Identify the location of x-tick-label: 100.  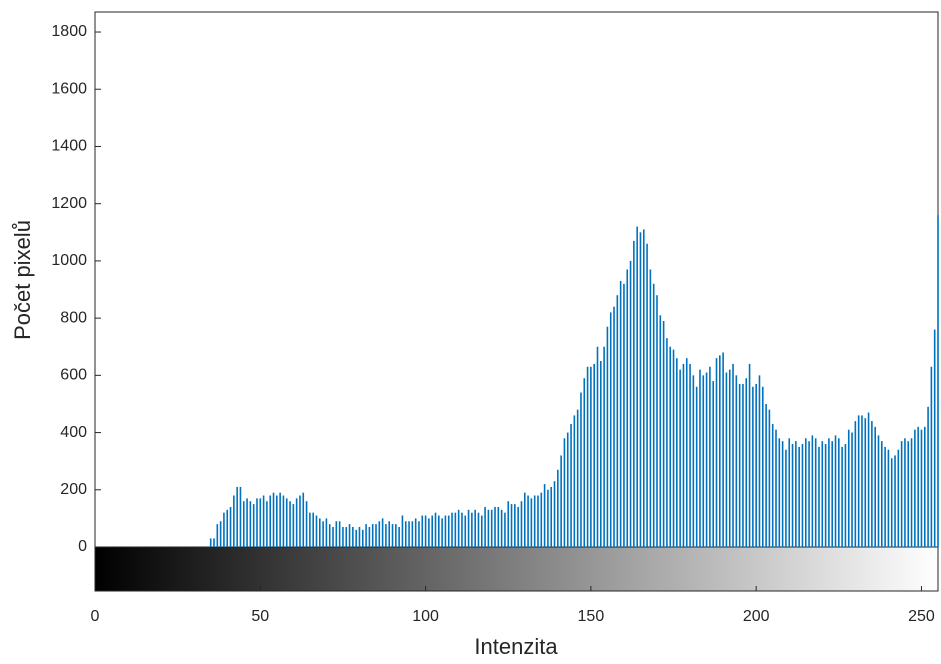
(425, 616).